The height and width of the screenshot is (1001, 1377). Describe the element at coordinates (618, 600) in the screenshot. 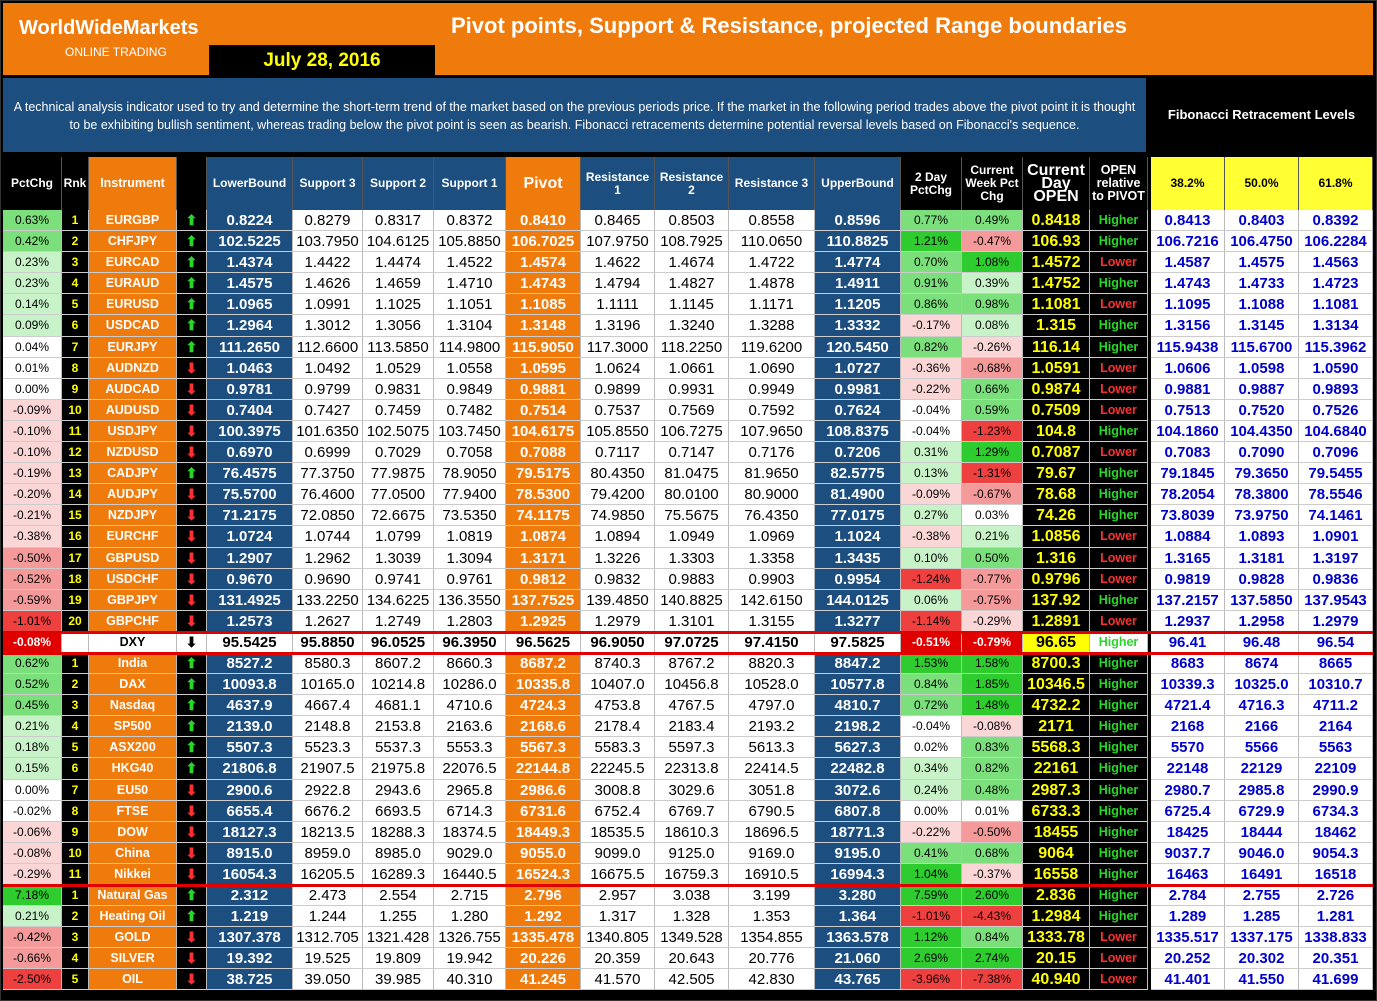

I see `cell-resistance-1: 139.4850` at that location.